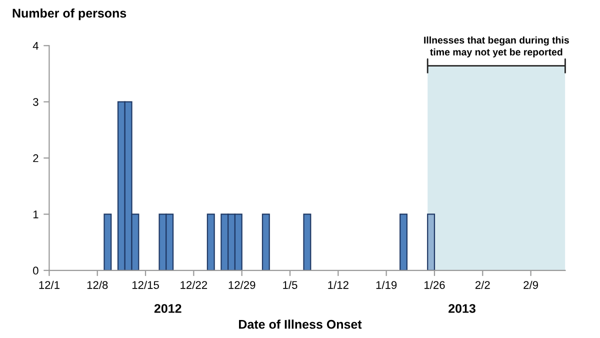 The height and width of the screenshot is (338, 600). Describe the element at coordinates (434, 284) in the screenshot. I see `x-tick-label: 1/26` at that location.